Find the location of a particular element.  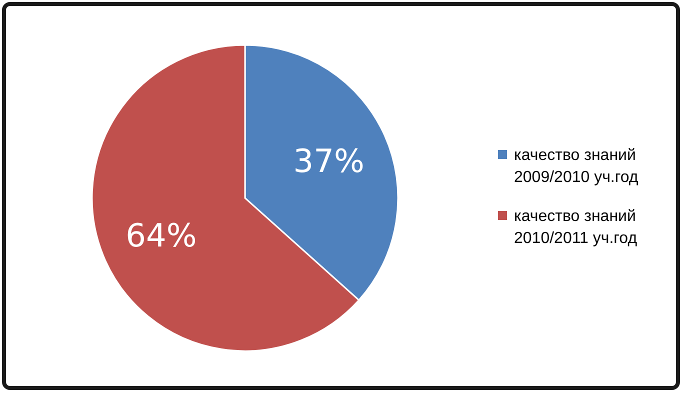

legend-label: качество знаний 2009/2010 уч.год is located at coordinates (576, 166).